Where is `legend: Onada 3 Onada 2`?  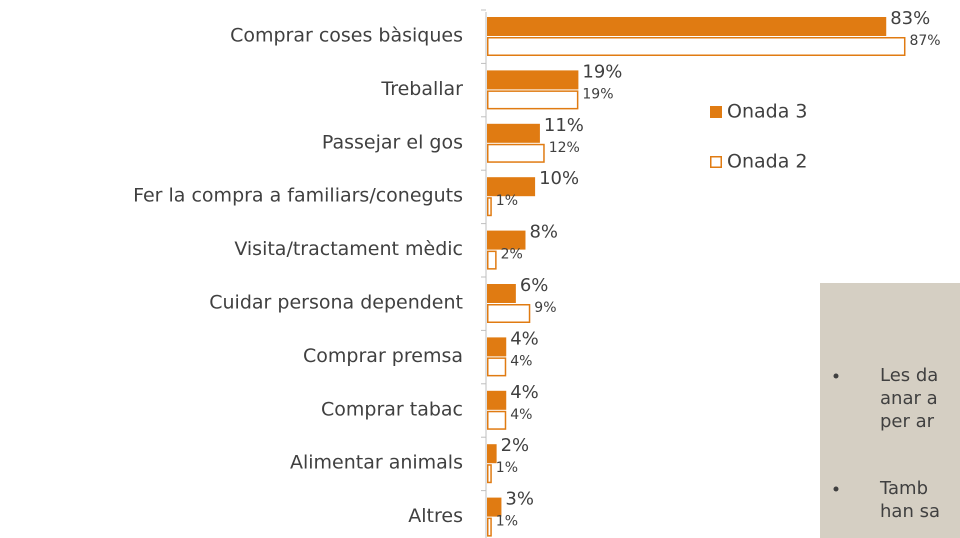 legend: Onada 3 Onada 2 is located at coordinates (758, 137).